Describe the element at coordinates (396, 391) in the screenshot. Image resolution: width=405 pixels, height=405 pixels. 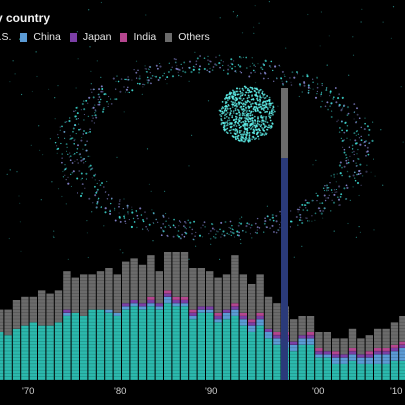
I see `x-tick-label: '10` at that location.